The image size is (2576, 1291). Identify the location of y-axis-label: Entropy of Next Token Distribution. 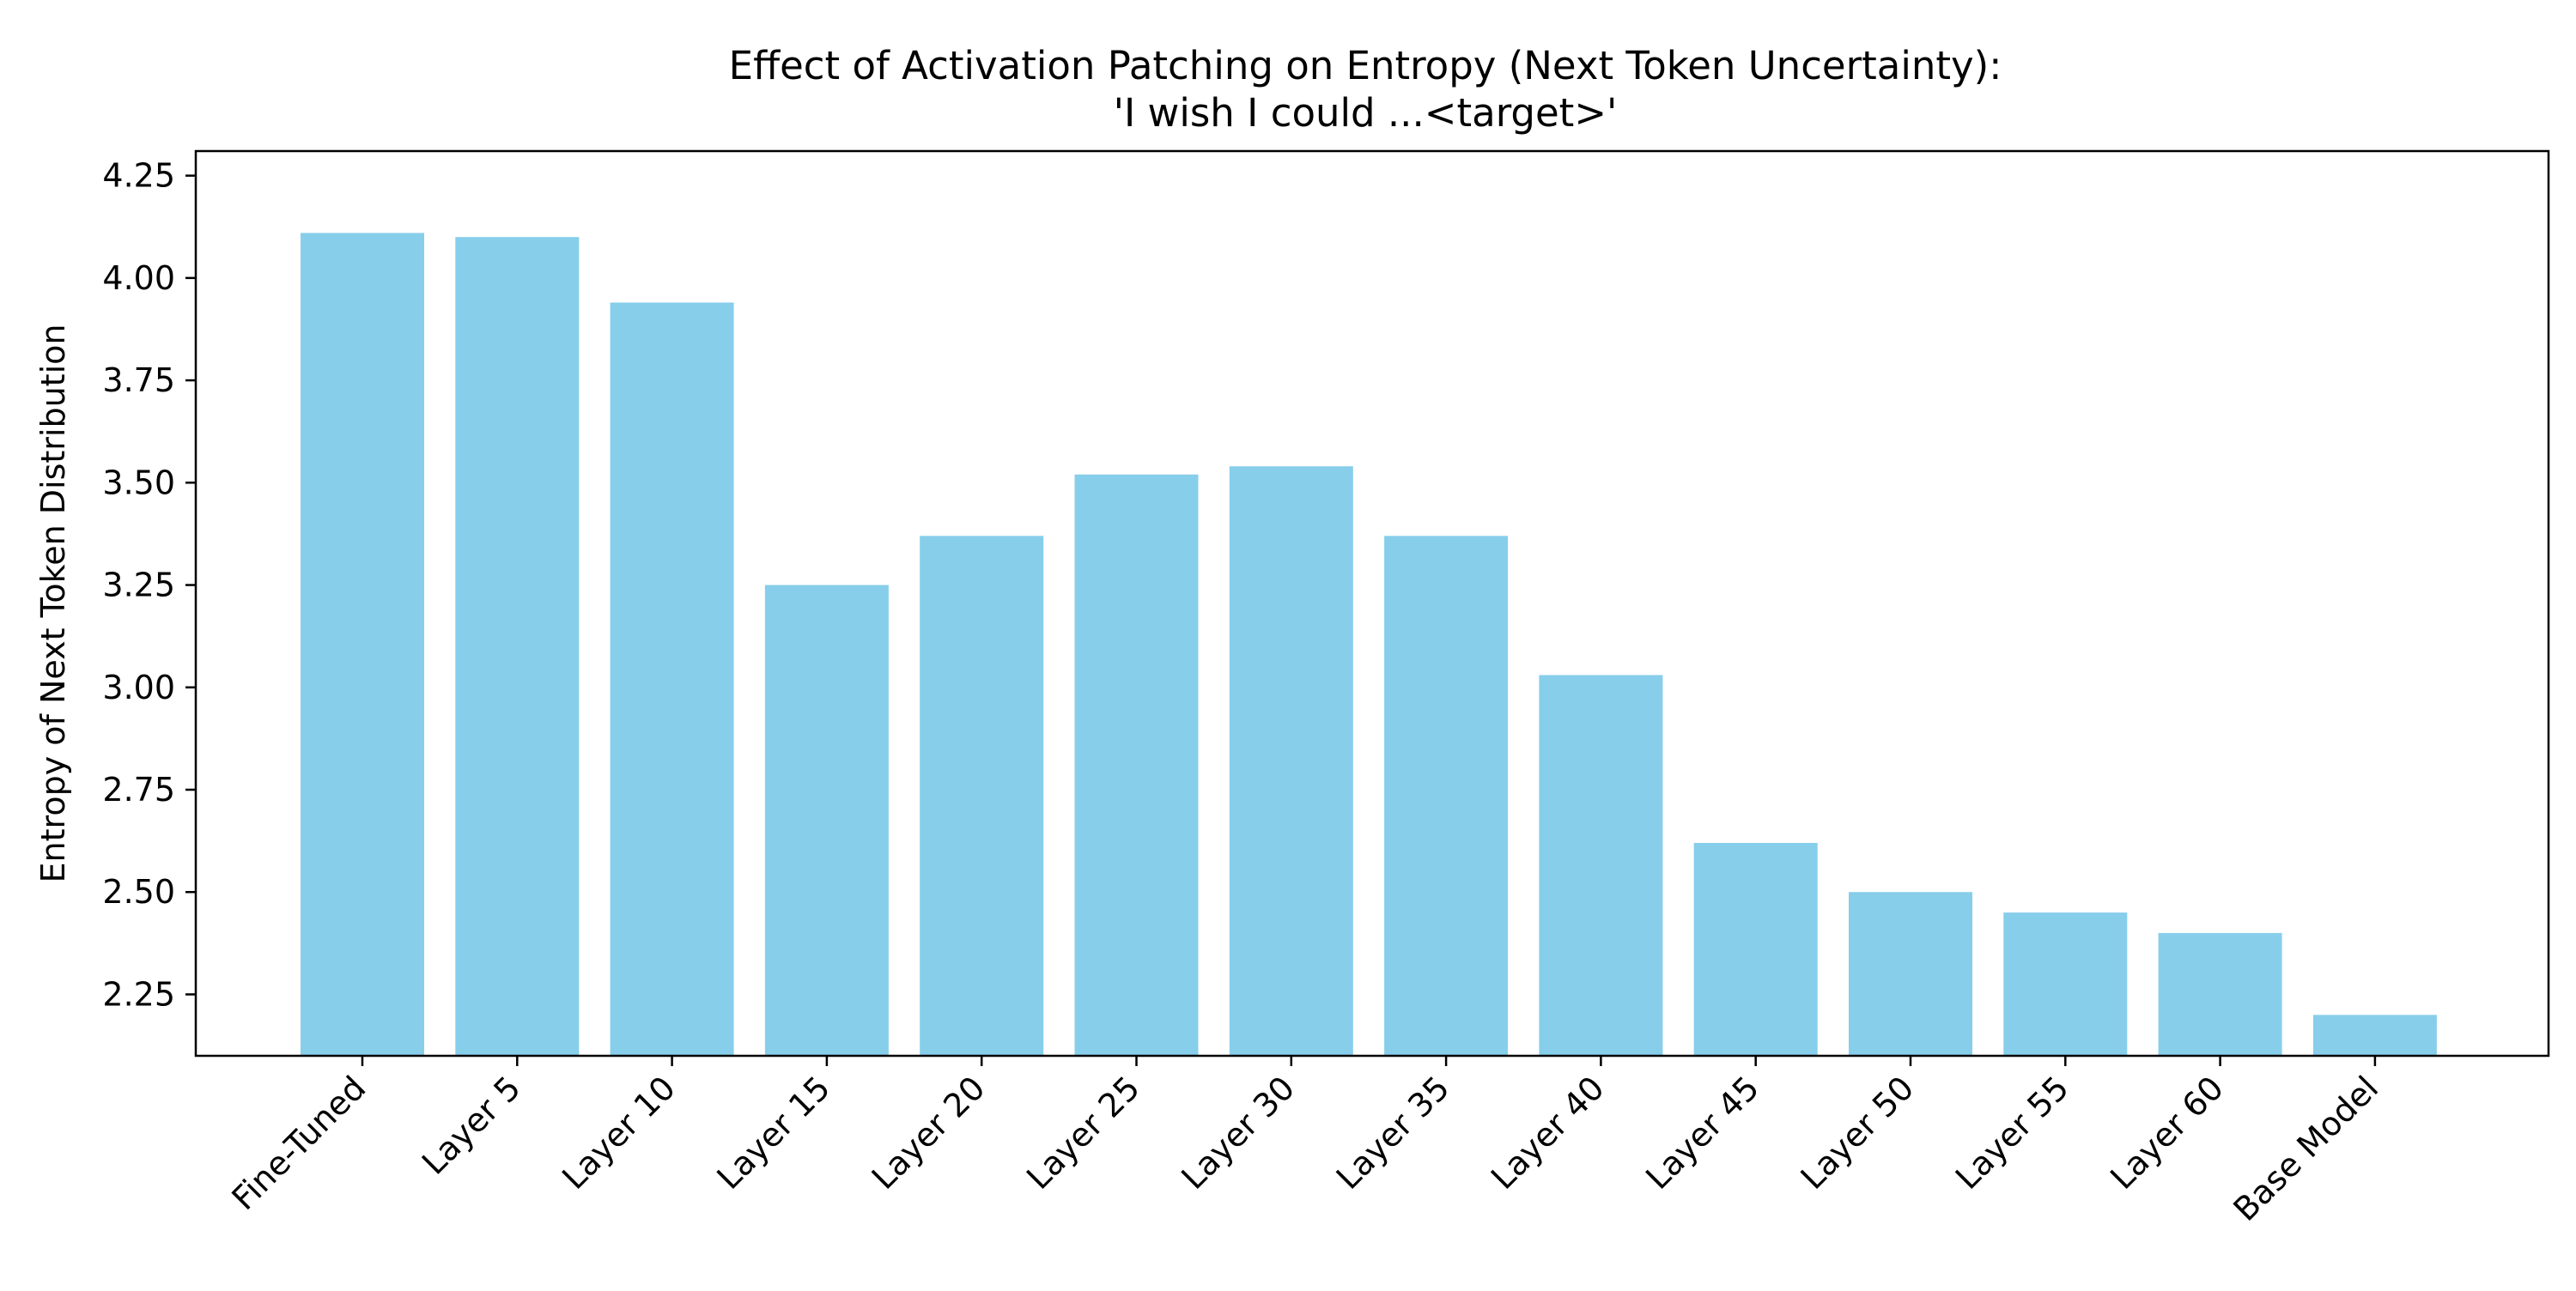
(53, 604).